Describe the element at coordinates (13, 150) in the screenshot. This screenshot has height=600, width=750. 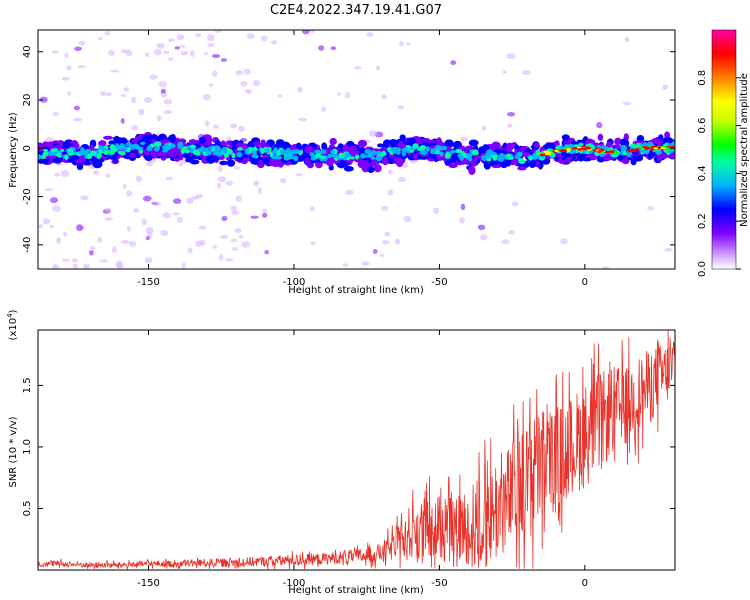
I see `spectrogram-y-axis-label: Frequency (Hz)` at that location.